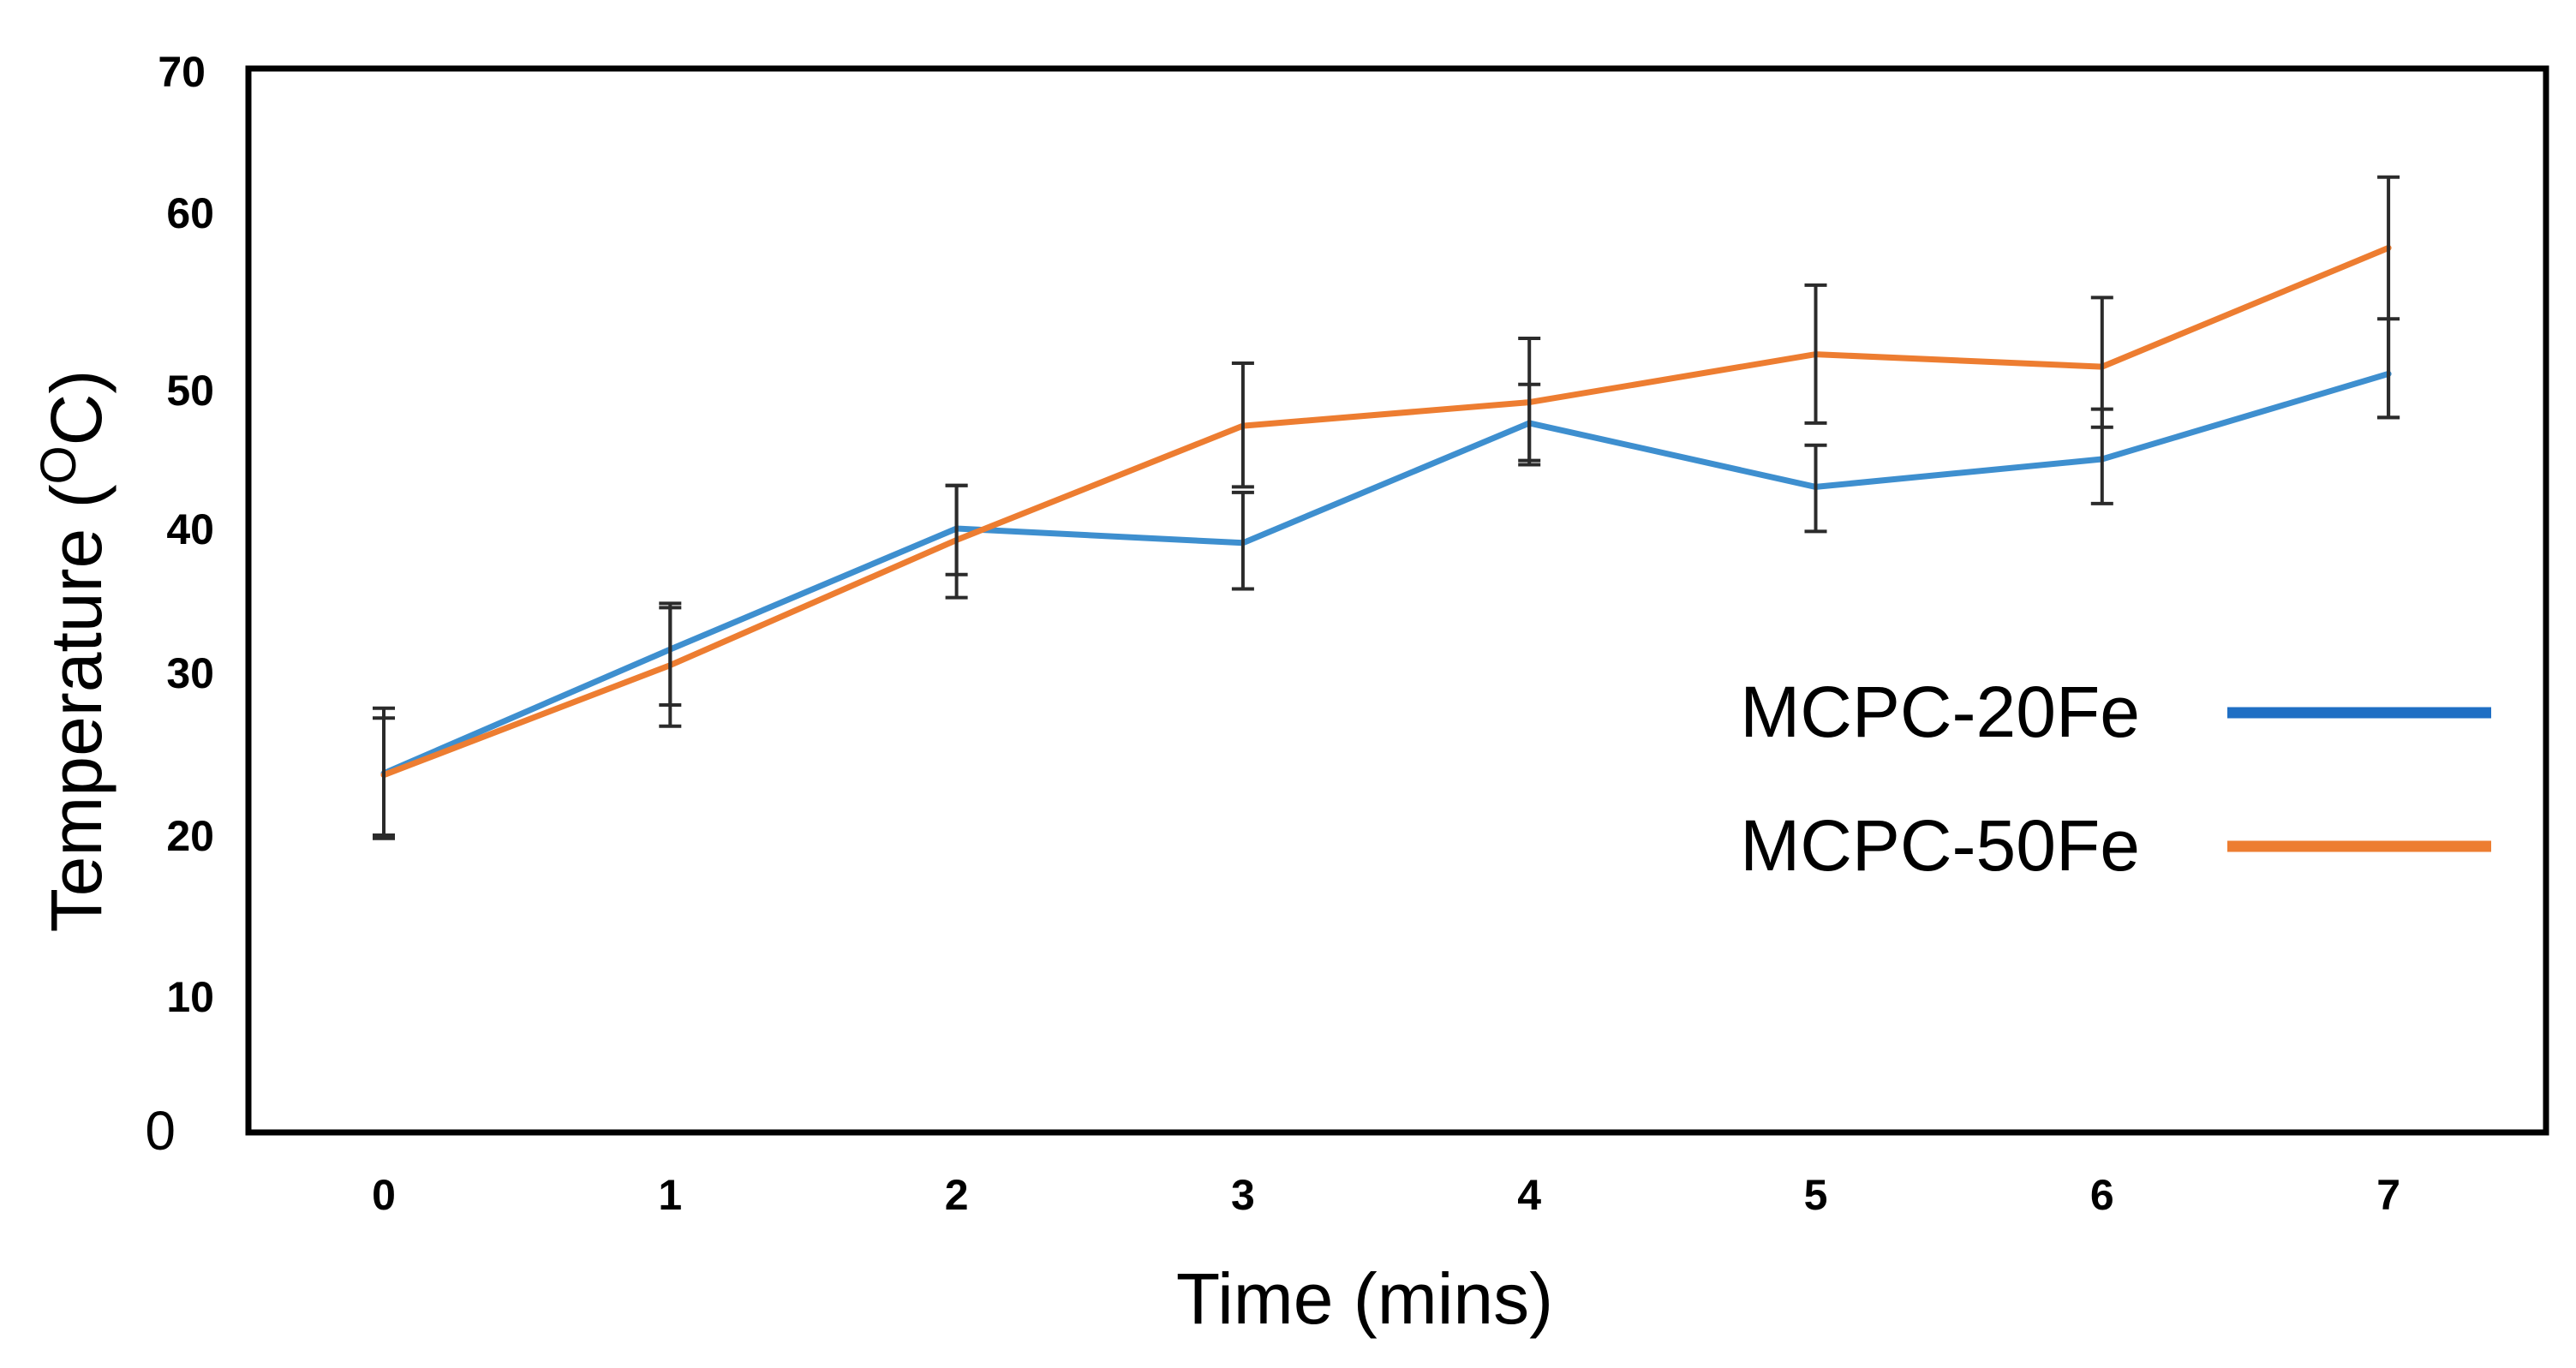  Describe the element at coordinates (190, 836) in the screenshot. I see `y-tick-label: 20` at that location.